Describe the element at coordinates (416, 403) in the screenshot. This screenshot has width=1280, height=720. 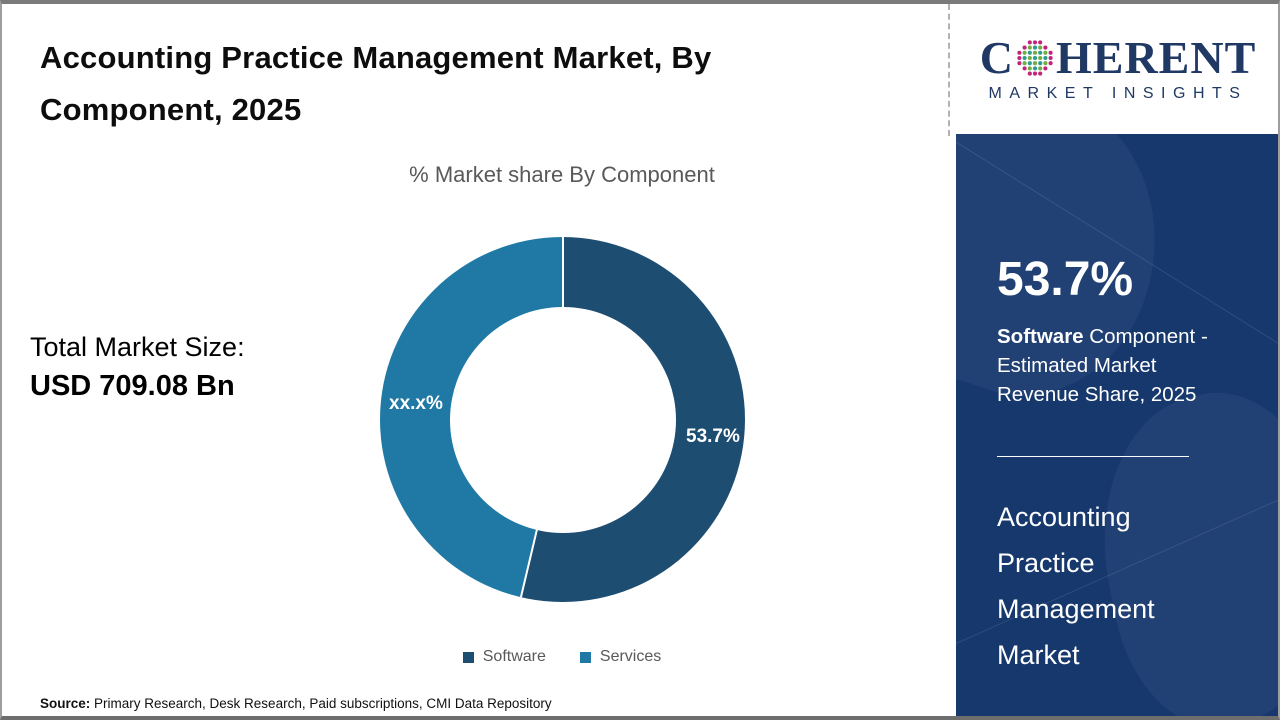
I see `slice-label-services: xx.x%` at that location.